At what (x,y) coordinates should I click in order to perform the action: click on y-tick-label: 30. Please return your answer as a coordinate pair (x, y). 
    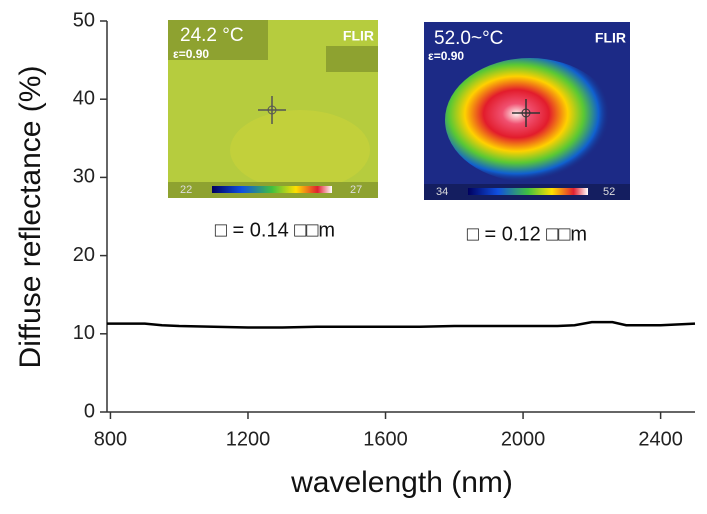
    Looking at the image, I should click on (84, 177).